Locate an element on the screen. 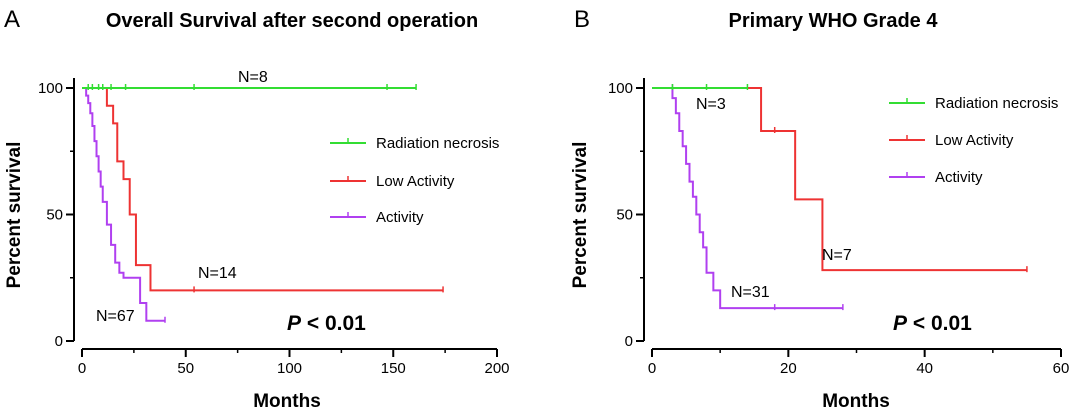 This screenshot has width=1080, height=411. chart-title-a: Overall Survival after second operation is located at coordinates (292, 21).